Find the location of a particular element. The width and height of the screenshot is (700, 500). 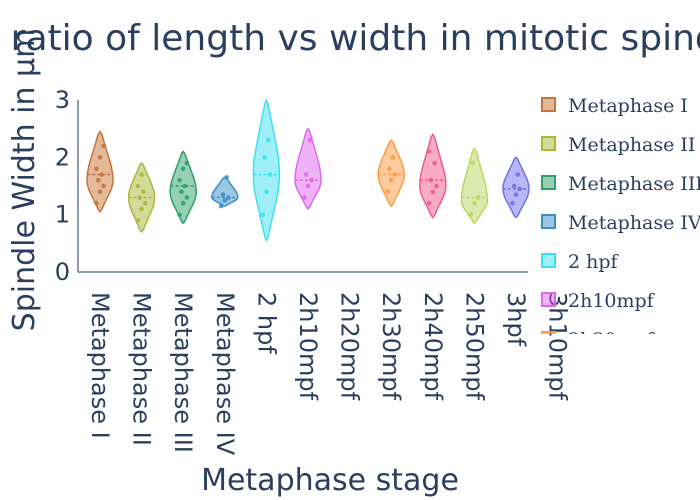

x-tick-label: 3h10mpf is located at coordinates (558, 346).